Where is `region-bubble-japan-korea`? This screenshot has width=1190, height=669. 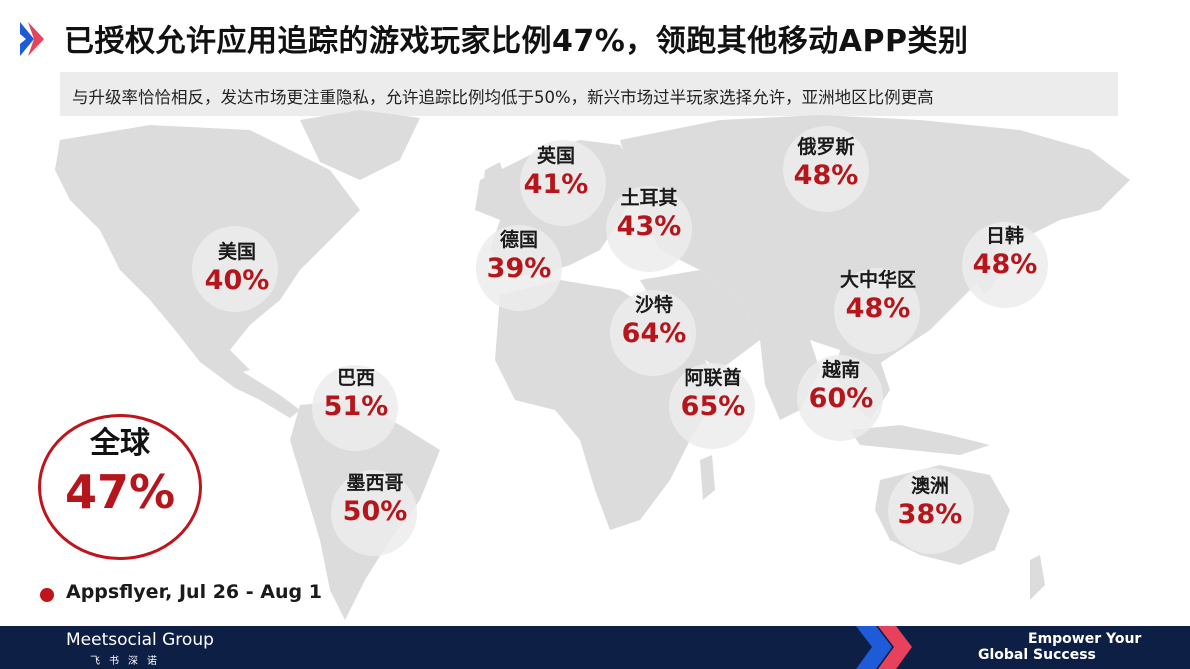 region-bubble-japan-korea is located at coordinates (1005, 265).